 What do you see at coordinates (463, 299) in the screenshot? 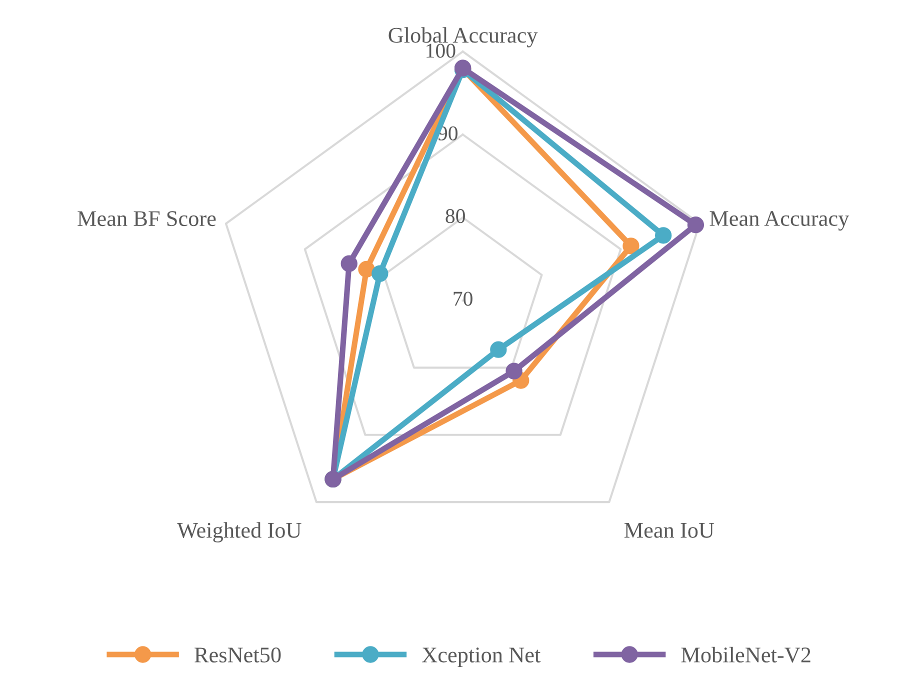
I see `y-tick-label: 70` at bounding box center [463, 299].